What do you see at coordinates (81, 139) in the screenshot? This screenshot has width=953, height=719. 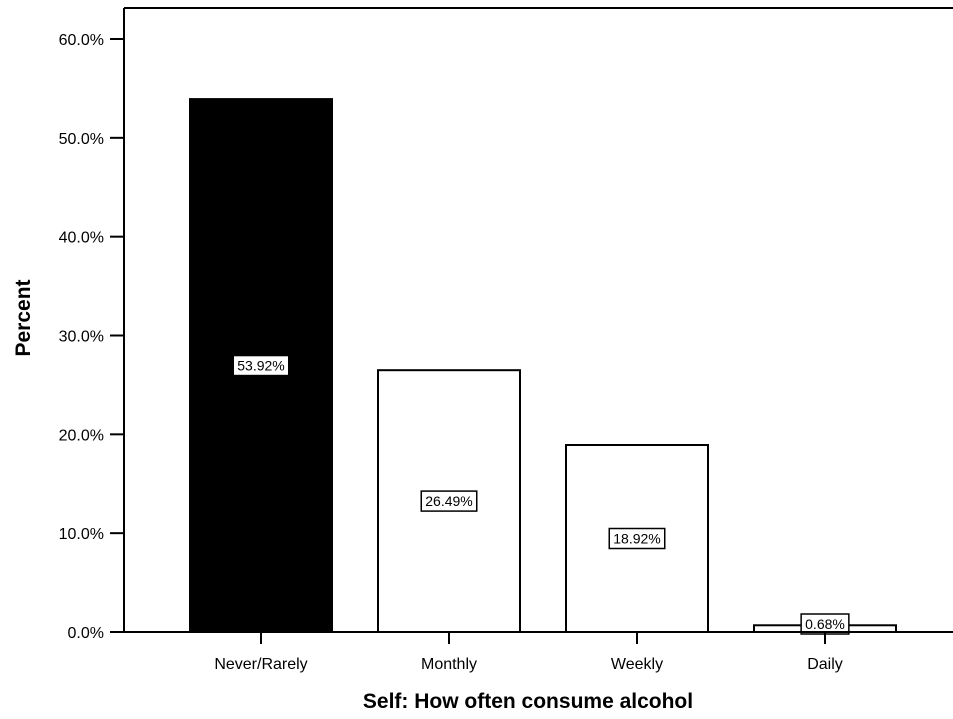 I see `y-tick-label: 50.0%` at bounding box center [81, 139].